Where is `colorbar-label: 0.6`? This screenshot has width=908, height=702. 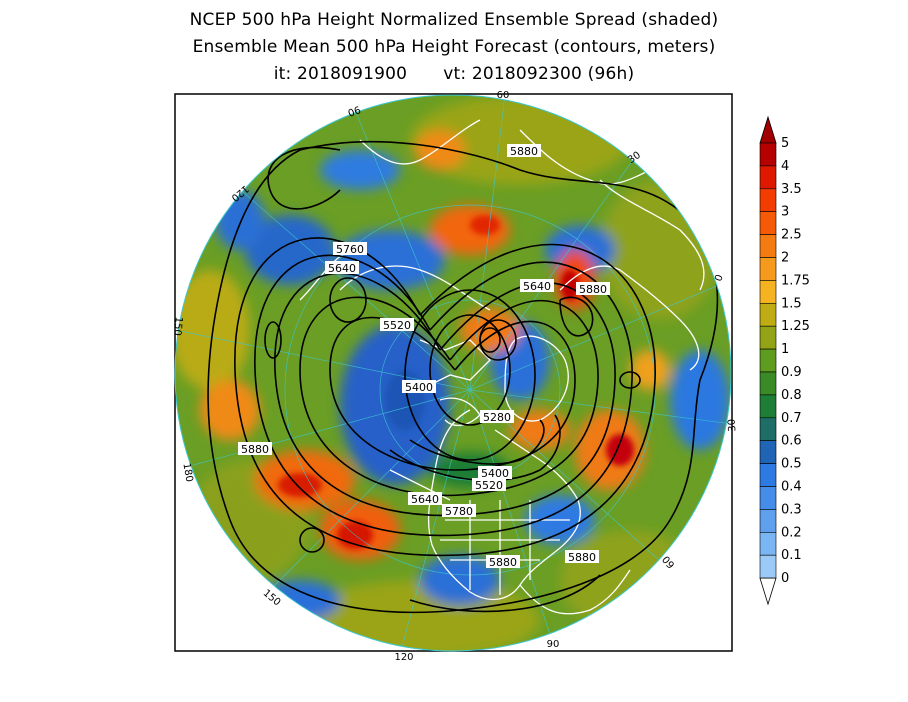 colorbar-label: 0.6 is located at coordinates (791, 441).